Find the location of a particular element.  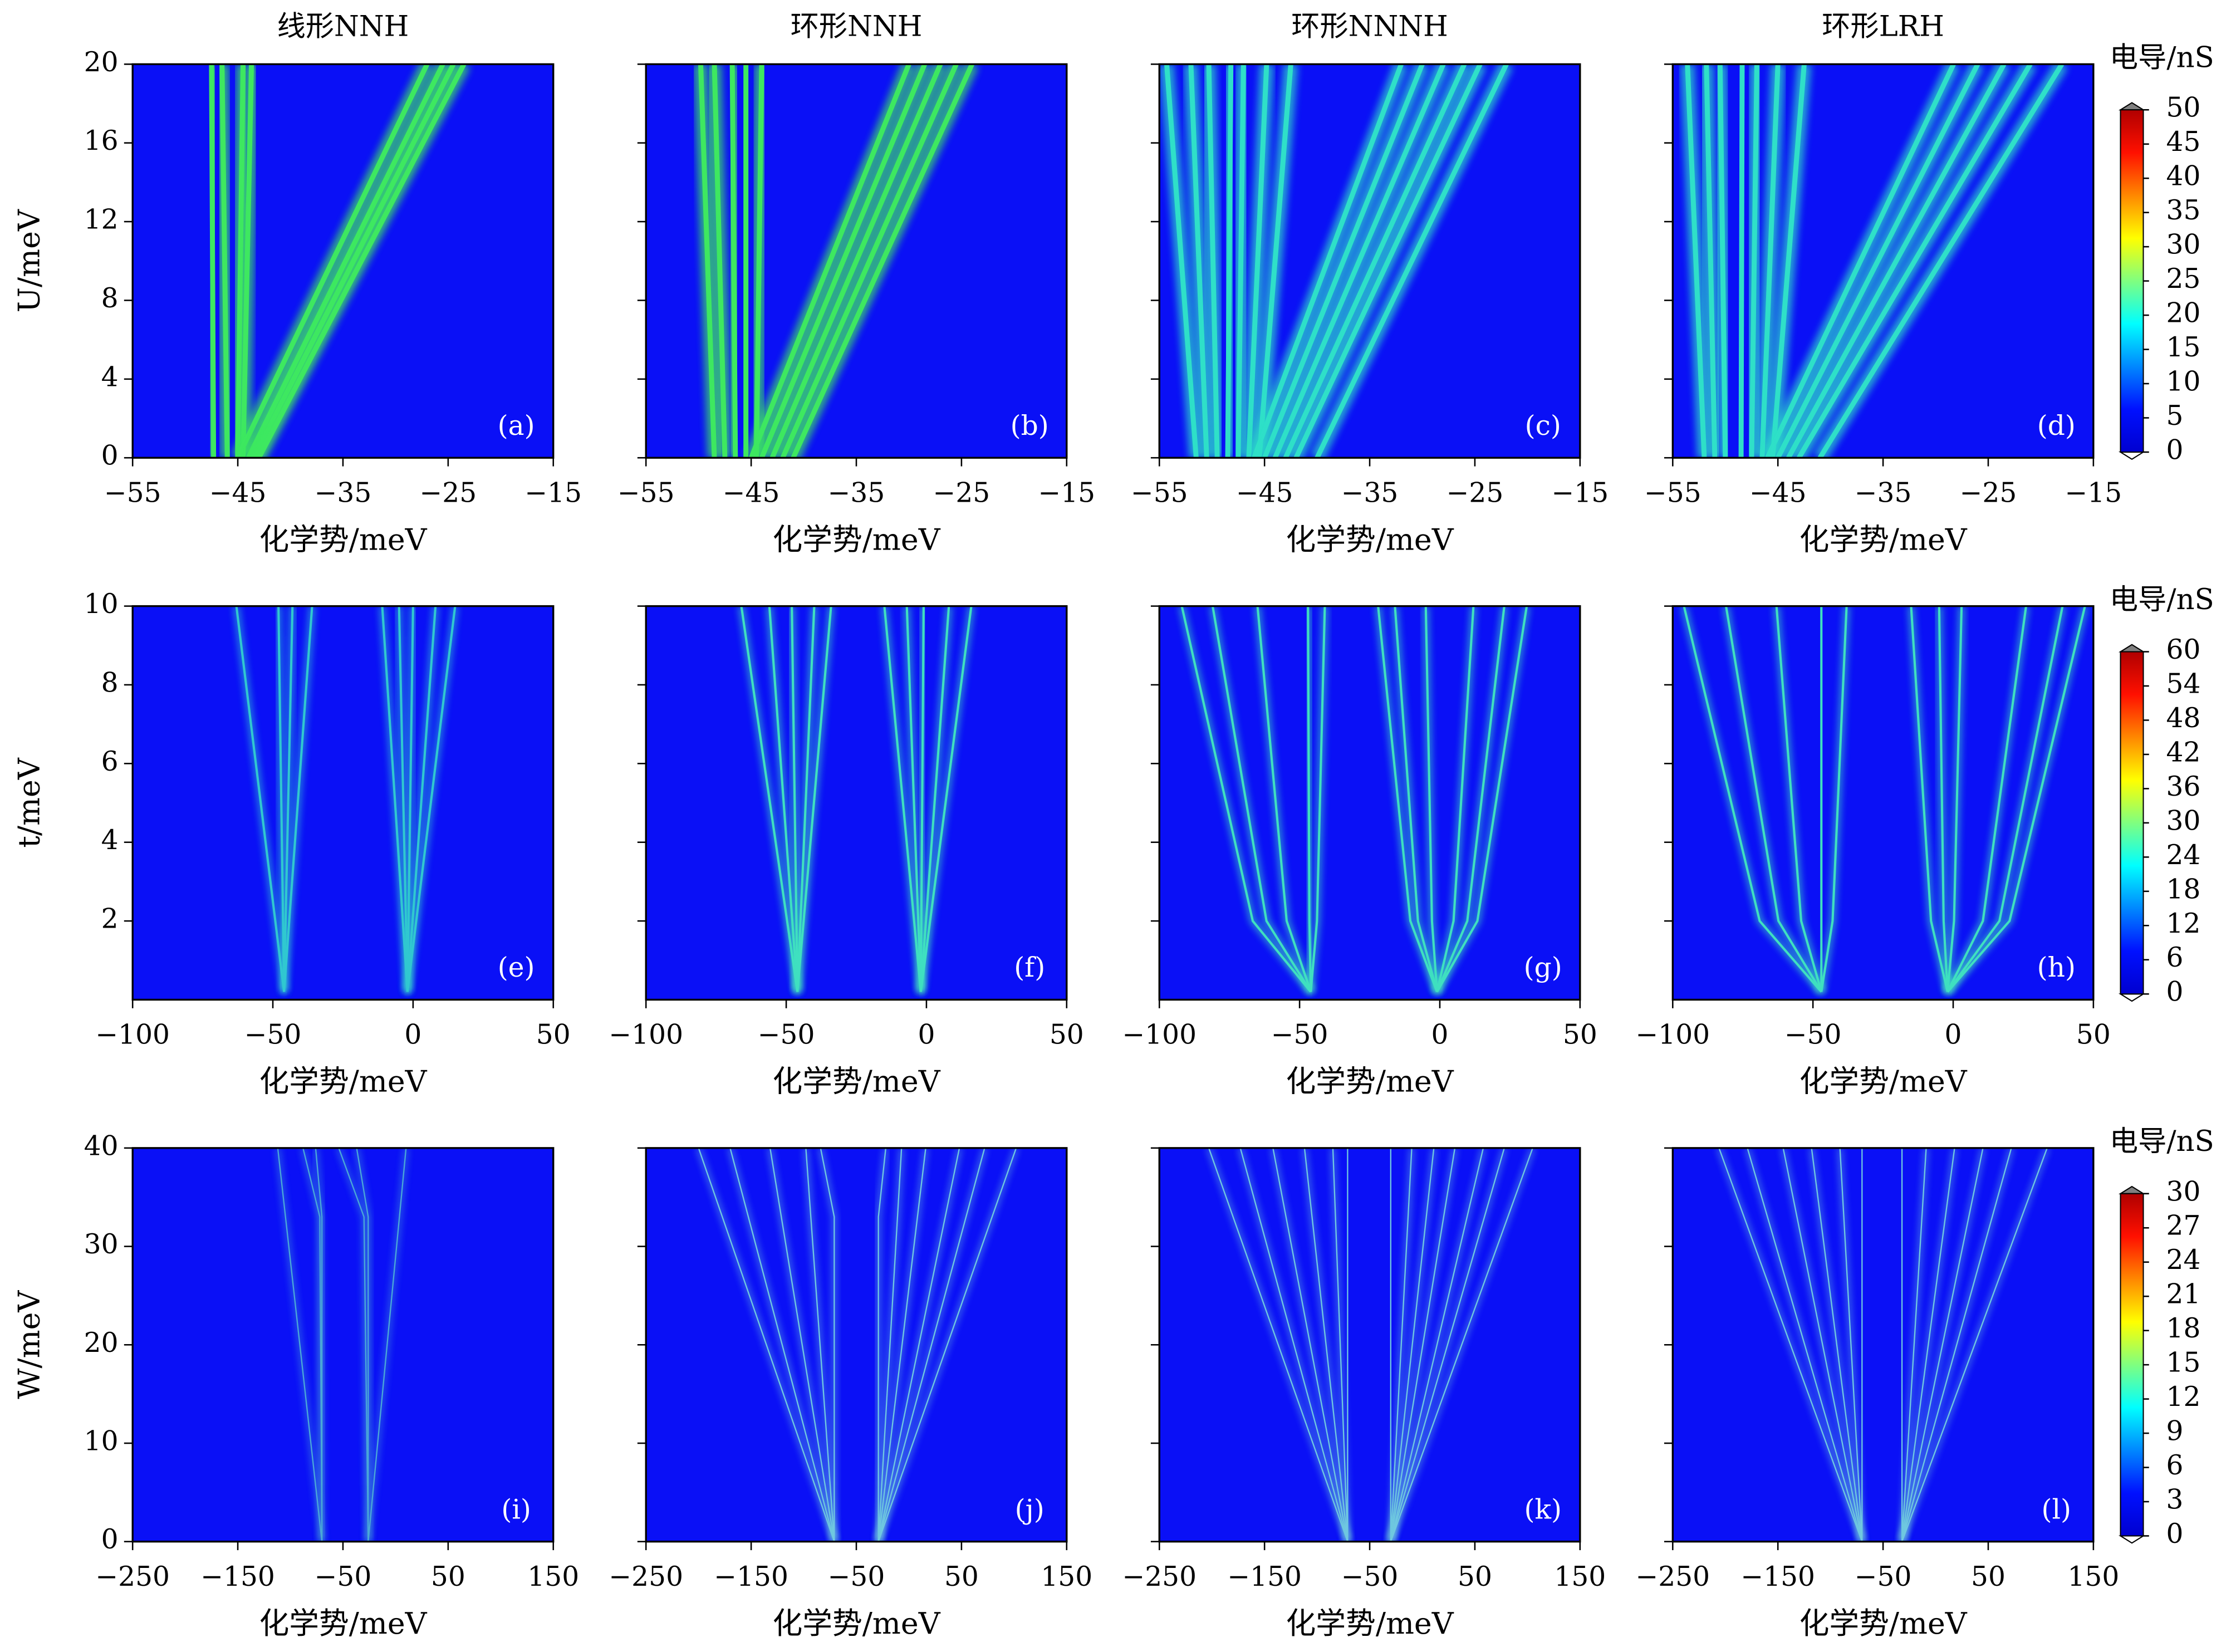

panel-label: (a) is located at coordinates (516, 426).